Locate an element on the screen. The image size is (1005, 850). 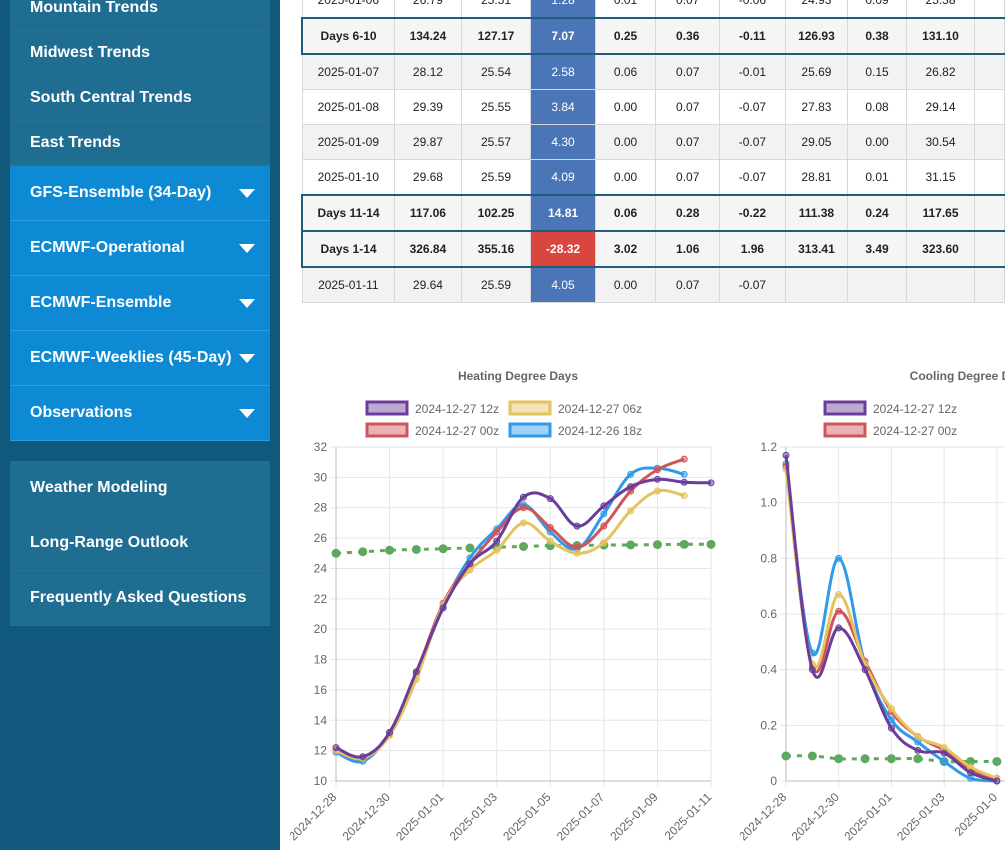
nav-item-ecmwf-operational: ECMWF-Operational is located at coordinates (140, 248).